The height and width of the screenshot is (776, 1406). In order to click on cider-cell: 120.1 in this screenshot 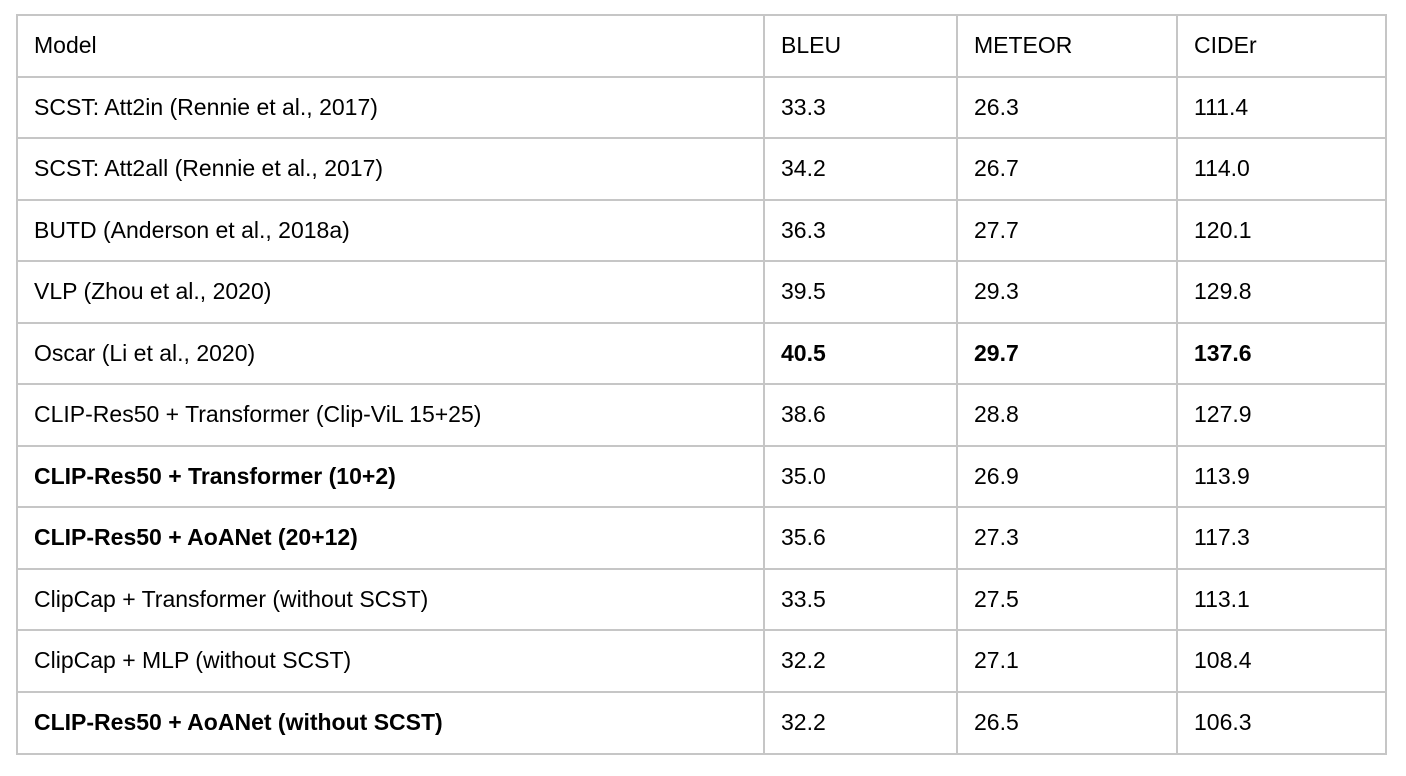, I will do `click(1281, 230)`.